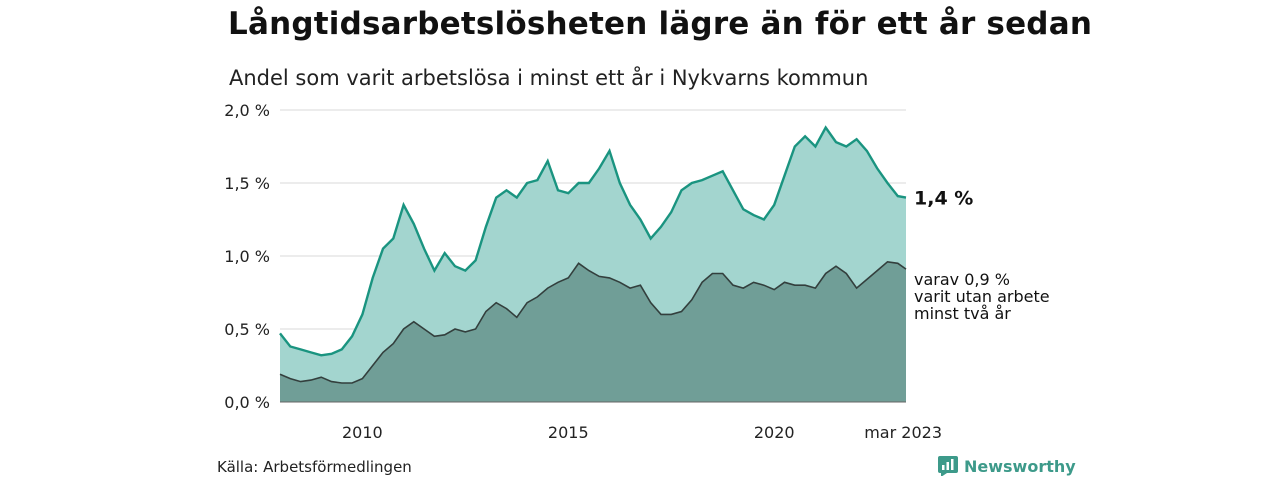 Image resolution: width=1280 pixels, height=480 pixels. What do you see at coordinates (943, 199) in the screenshot?
I see `end-label-total: 1,4 %` at bounding box center [943, 199].